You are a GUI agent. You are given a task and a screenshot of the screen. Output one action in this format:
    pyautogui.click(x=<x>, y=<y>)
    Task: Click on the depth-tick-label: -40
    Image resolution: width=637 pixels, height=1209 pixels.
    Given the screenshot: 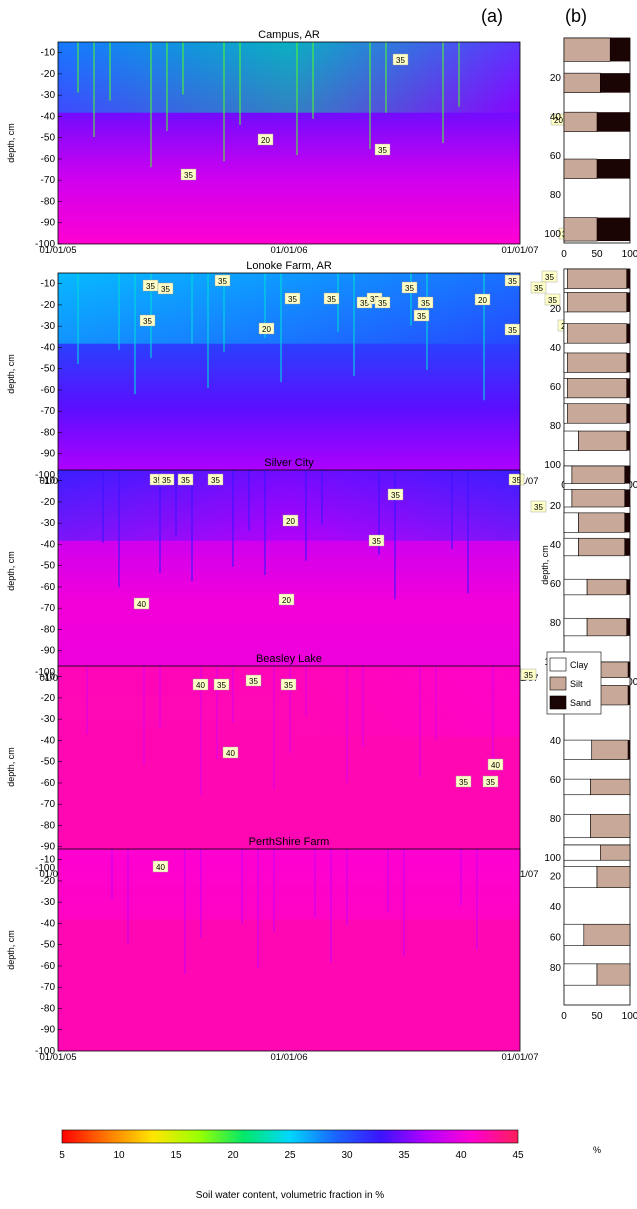 What is the action you would take?
    pyautogui.click(x=48, y=923)
    